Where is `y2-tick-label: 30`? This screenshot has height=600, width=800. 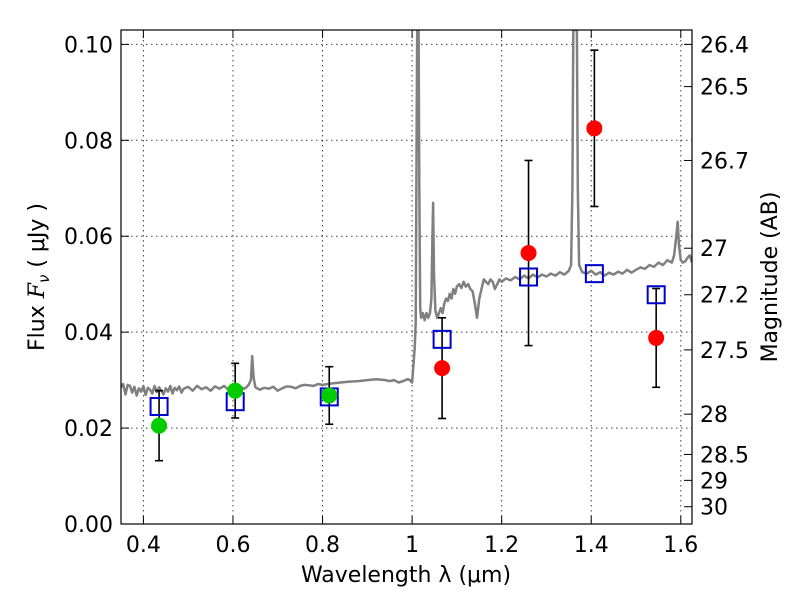
y2-tick-label: 30 is located at coordinates (714, 508).